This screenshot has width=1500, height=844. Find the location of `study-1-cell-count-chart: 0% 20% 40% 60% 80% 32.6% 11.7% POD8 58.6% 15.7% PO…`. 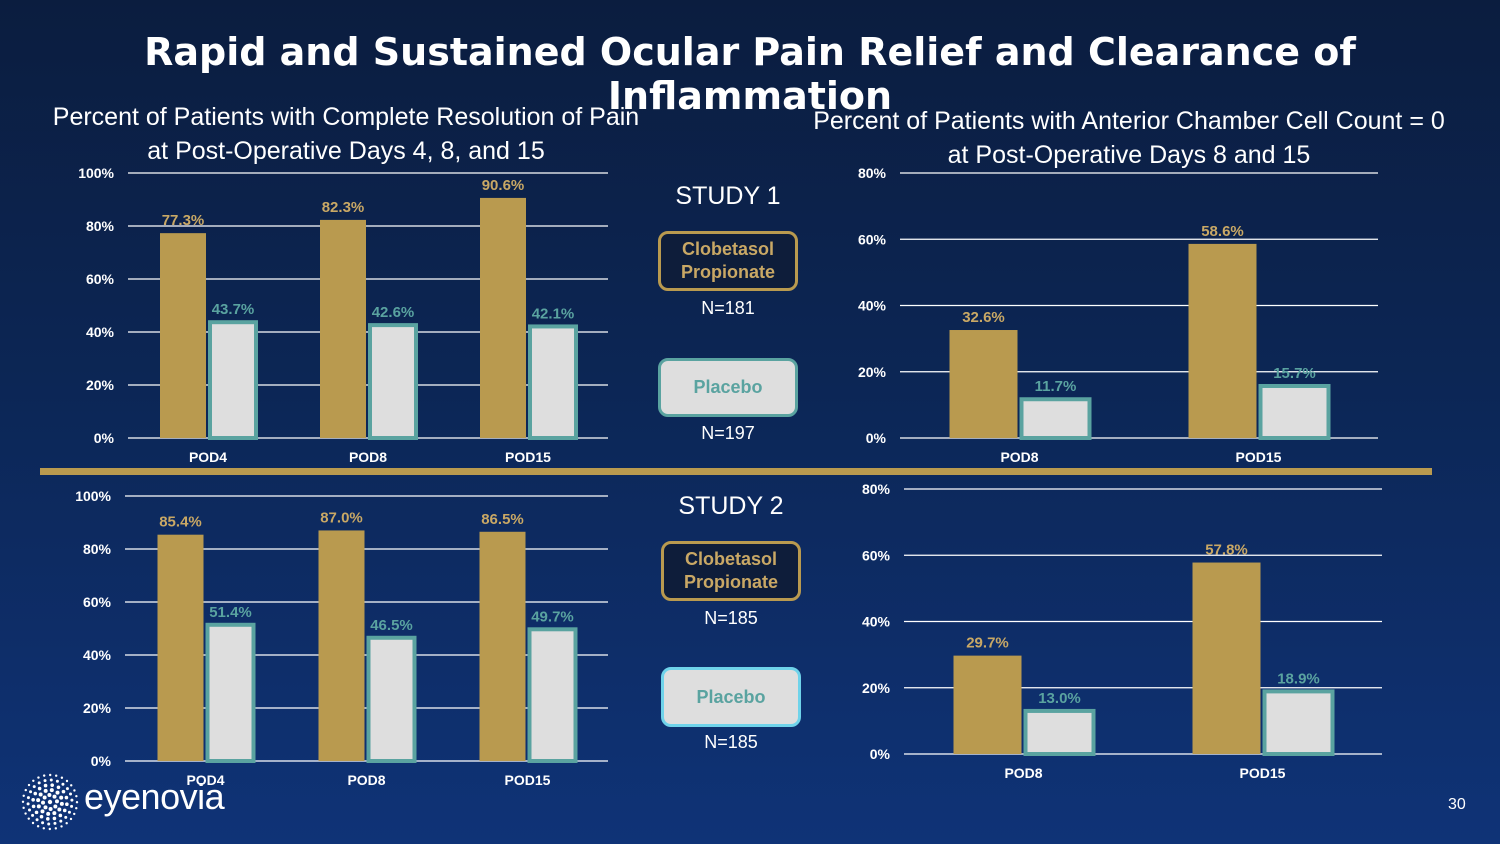

study-1-cell-count-chart: 0% 20% 40% 60% 80% 32.6% 11.7% POD8 58.6% 15.7% PO… is located at coordinates (1118, 315).